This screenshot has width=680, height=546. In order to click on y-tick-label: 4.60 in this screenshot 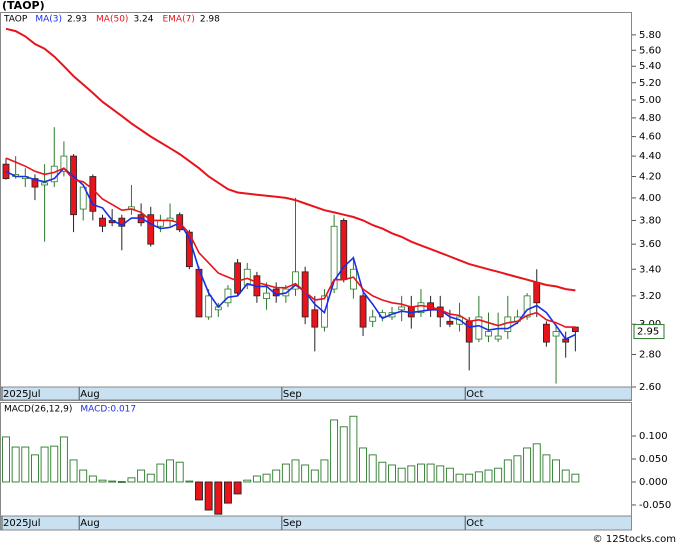, I will do `click(650, 137)`.